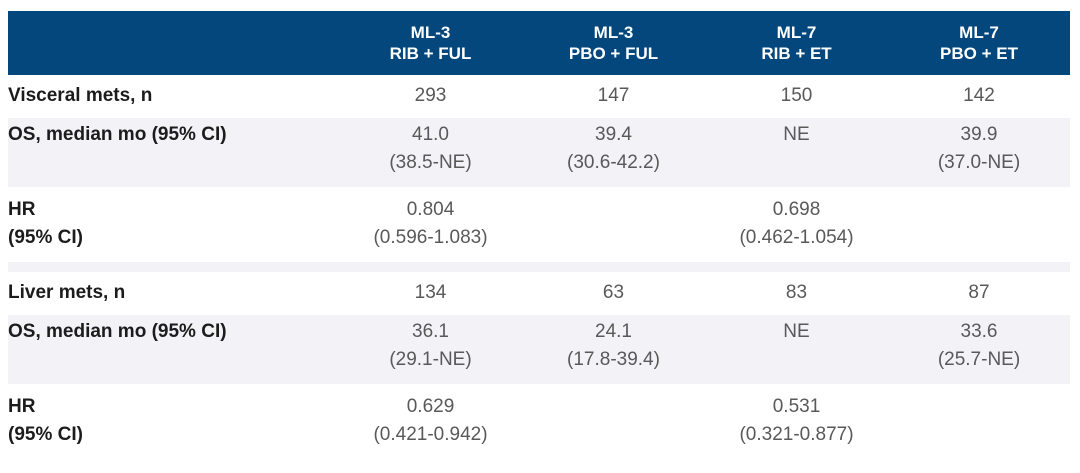  What do you see at coordinates (430, 345) in the screenshot?
I see `cell-value: 36.1 (29.1-NE)` at bounding box center [430, 345].